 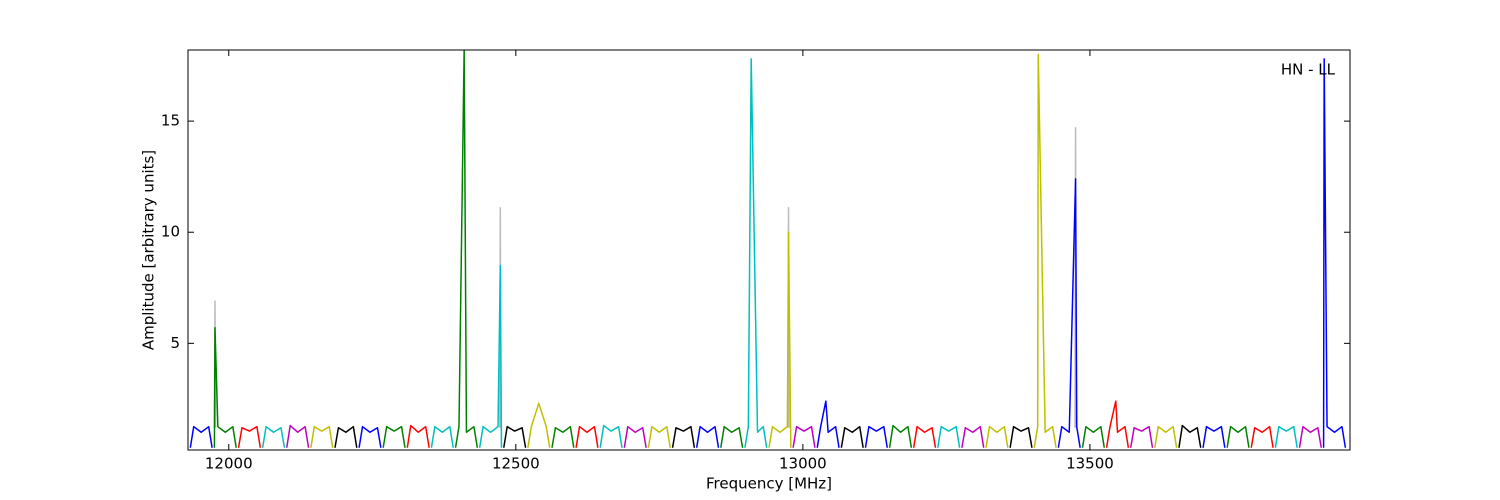 I want to click on y-axis-label: Amplitude [arbitrary units], so click(x=149, y=250).